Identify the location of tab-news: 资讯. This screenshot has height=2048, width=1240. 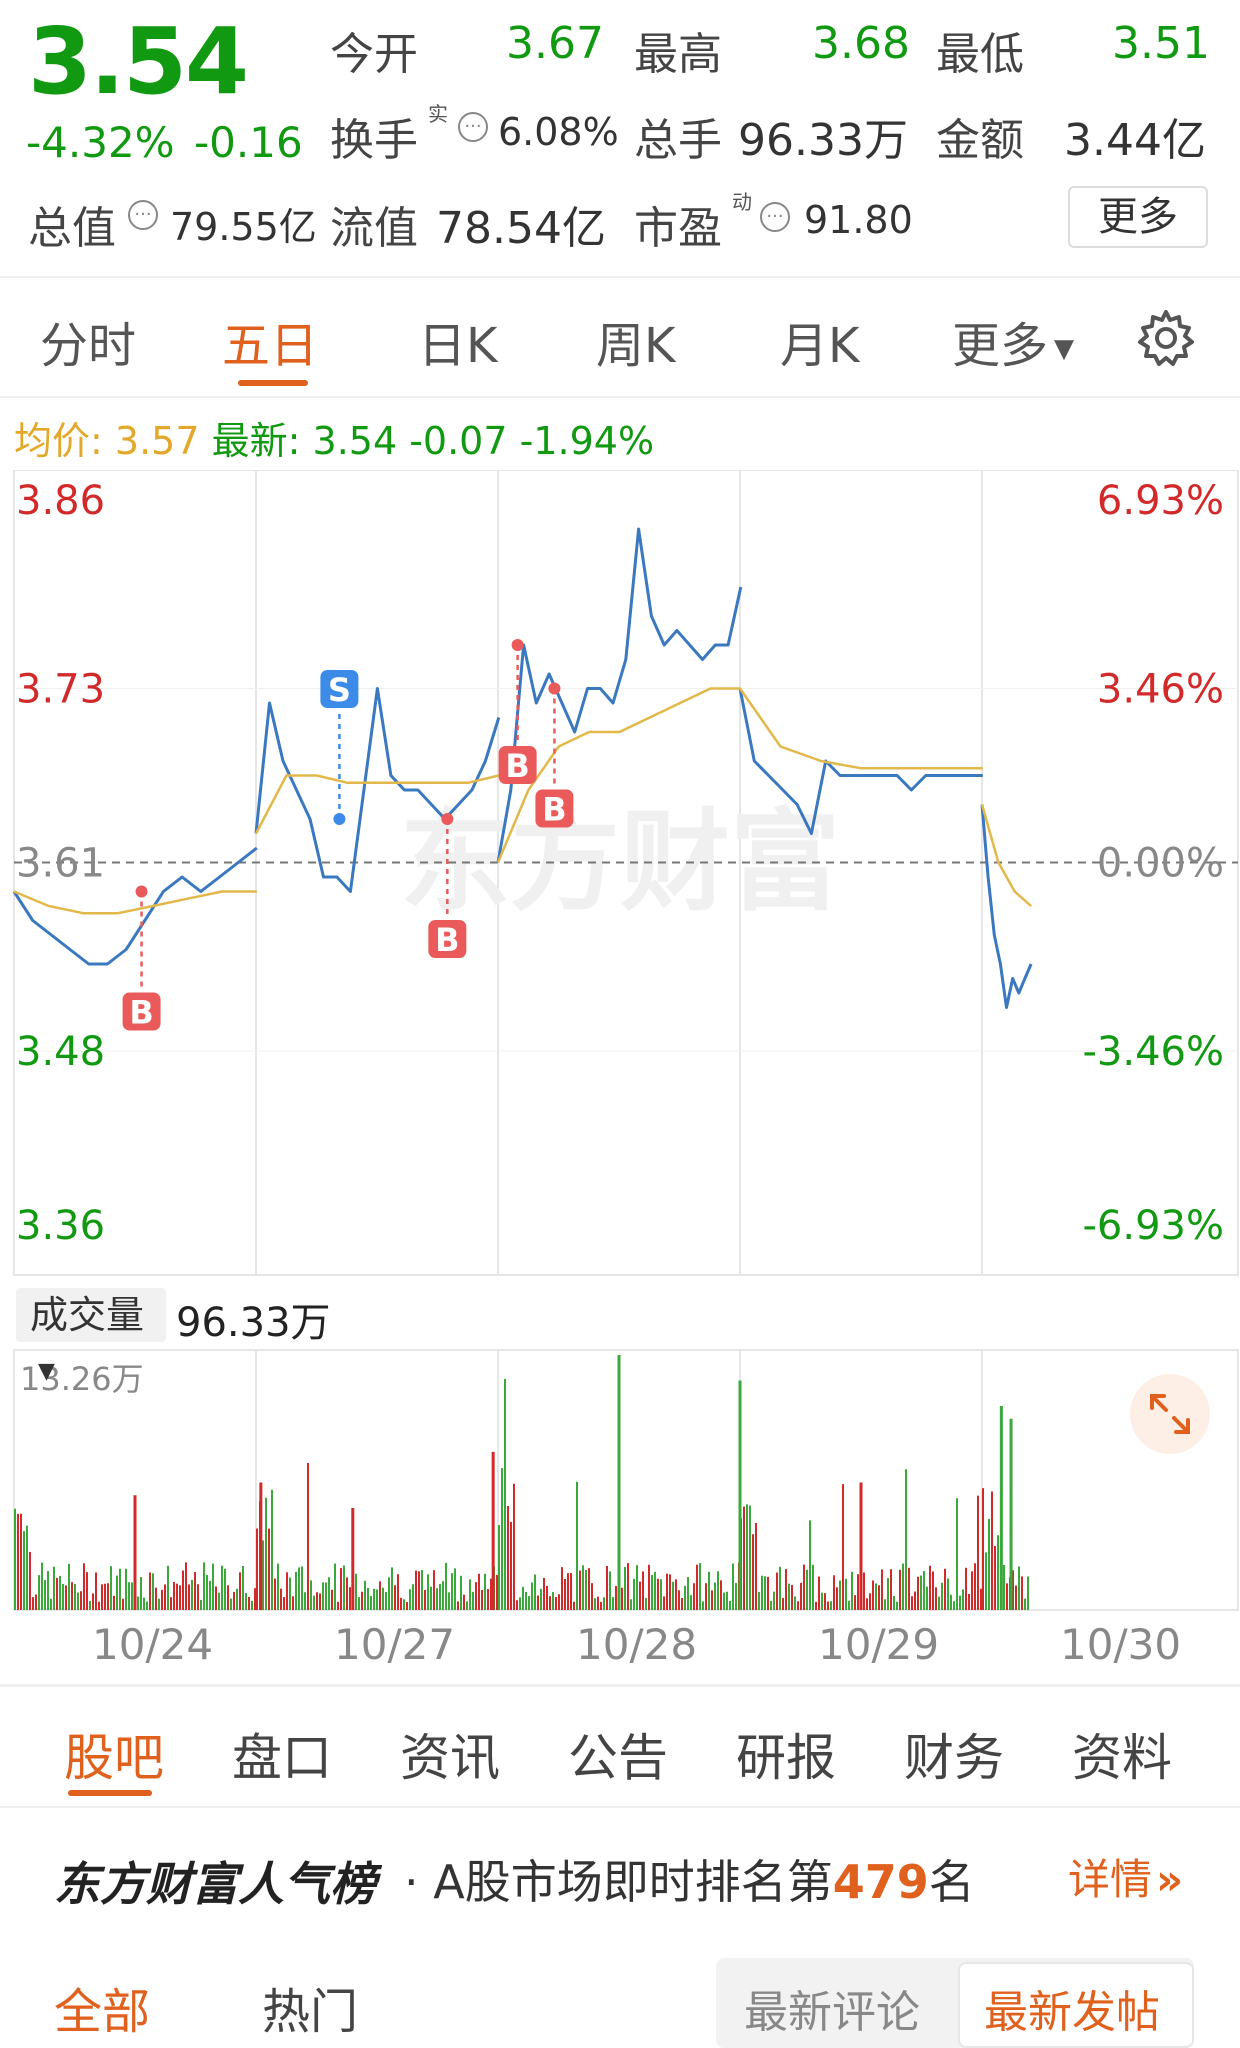
(450, 1758).